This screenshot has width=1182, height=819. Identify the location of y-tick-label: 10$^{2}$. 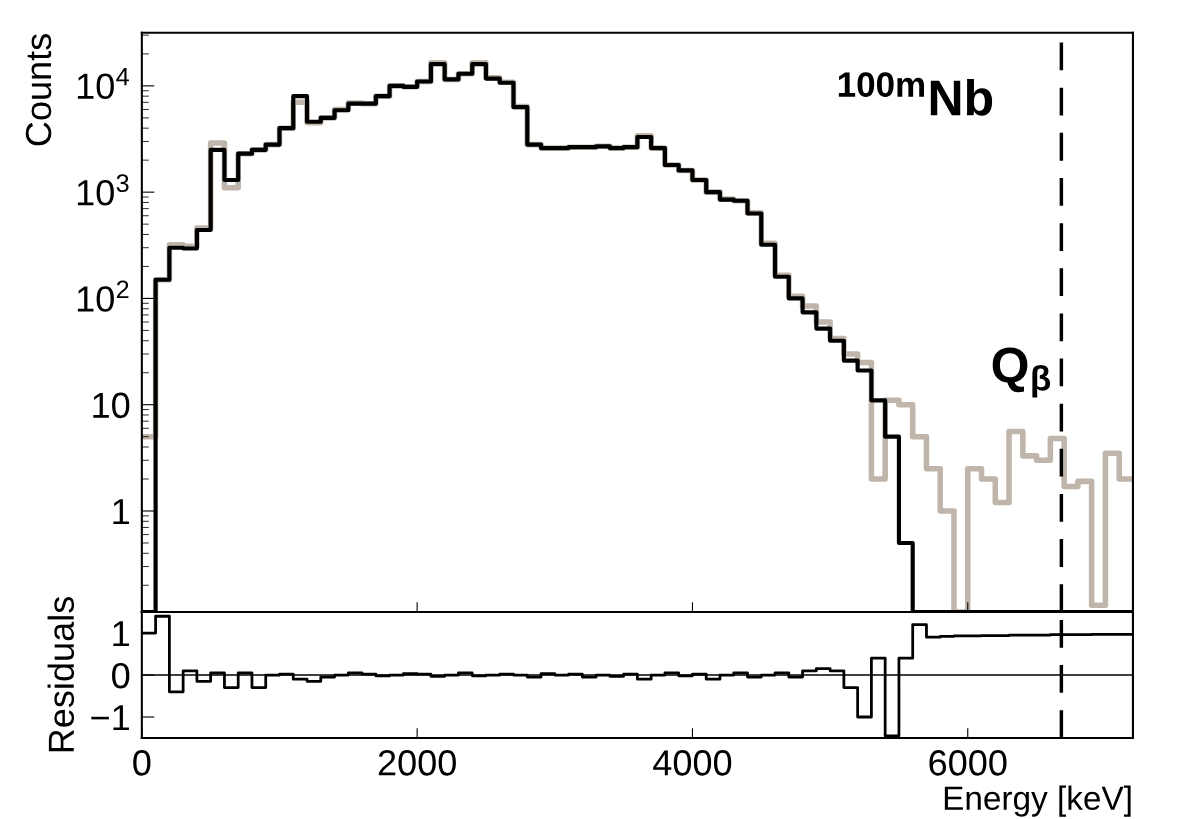
(103, 296).